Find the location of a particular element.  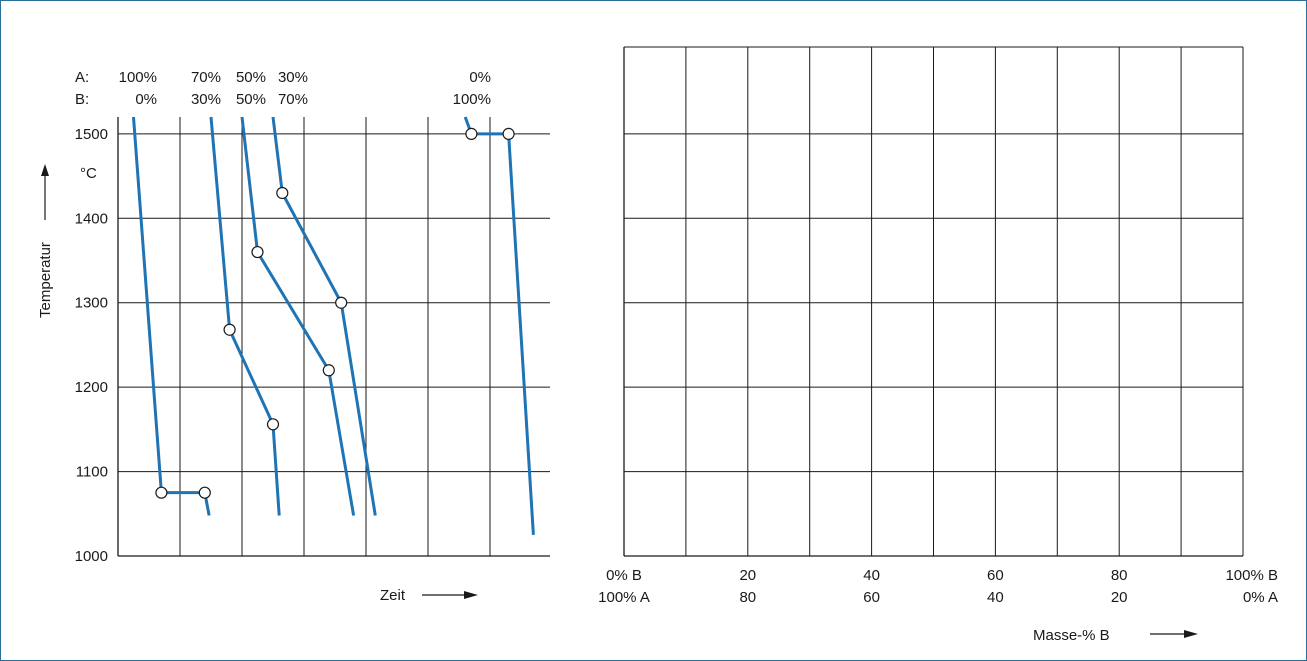

composition-labels: 100% 0% 70% 30% 50% 50% 30% 70% 0% 100% is located at coordinates (305, 88).